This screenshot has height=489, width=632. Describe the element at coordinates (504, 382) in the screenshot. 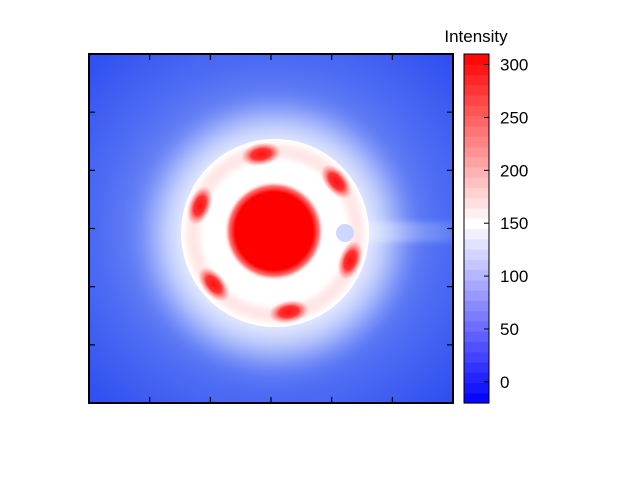

I see `colorbar-tick-label: 0` at that location.